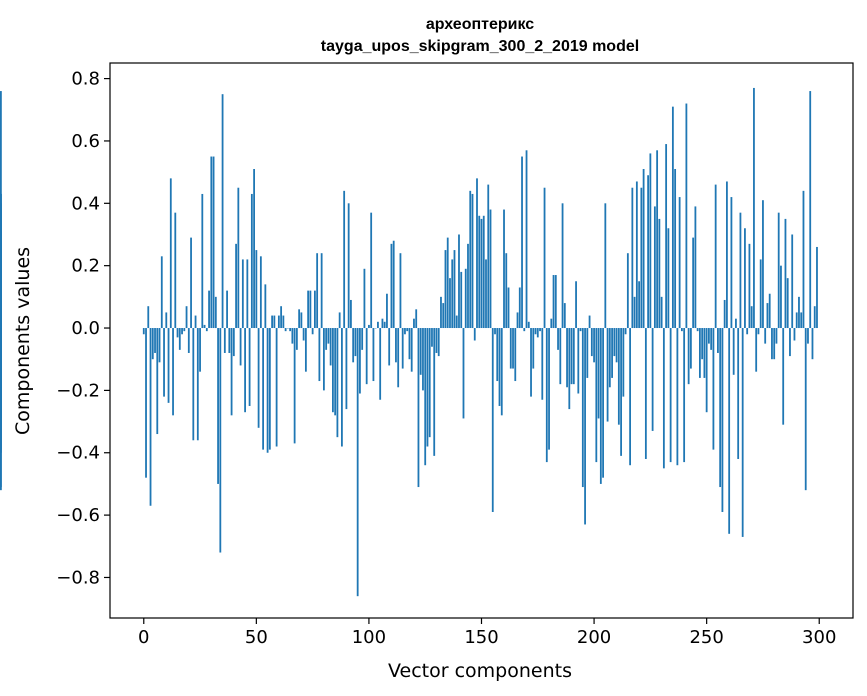 This screenshot has height=696, width=867. Describe the element at coordinates (85, 141) in the screenshot. I see `y-tick-label: 0.6` at that location.